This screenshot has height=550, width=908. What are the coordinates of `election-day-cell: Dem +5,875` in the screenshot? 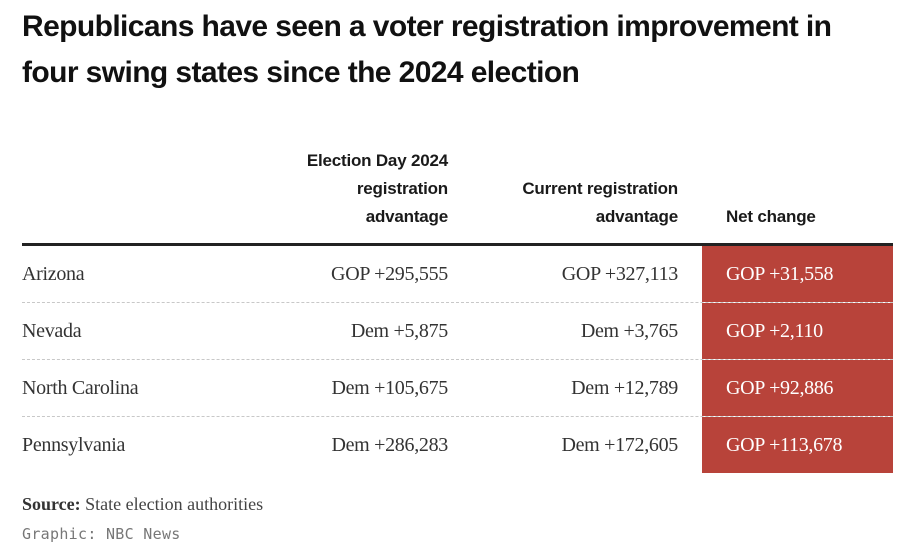 It's located at (399, 331).